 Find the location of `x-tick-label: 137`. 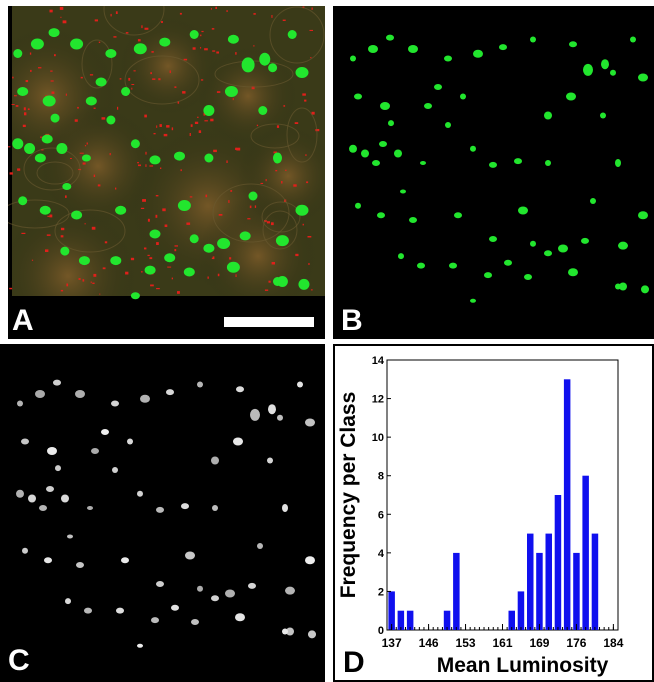

x-tick-label: 137 is located at coordinates (392, 643).